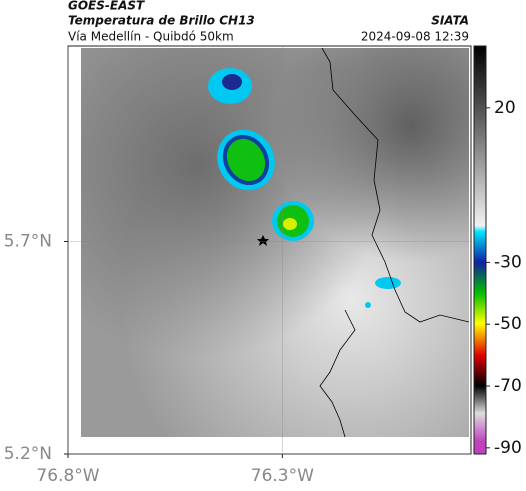 The width and height of the screenshot is (526, 491). I want to click on region: Vía Medellín - Quibdó 50km, so click(151, 37).